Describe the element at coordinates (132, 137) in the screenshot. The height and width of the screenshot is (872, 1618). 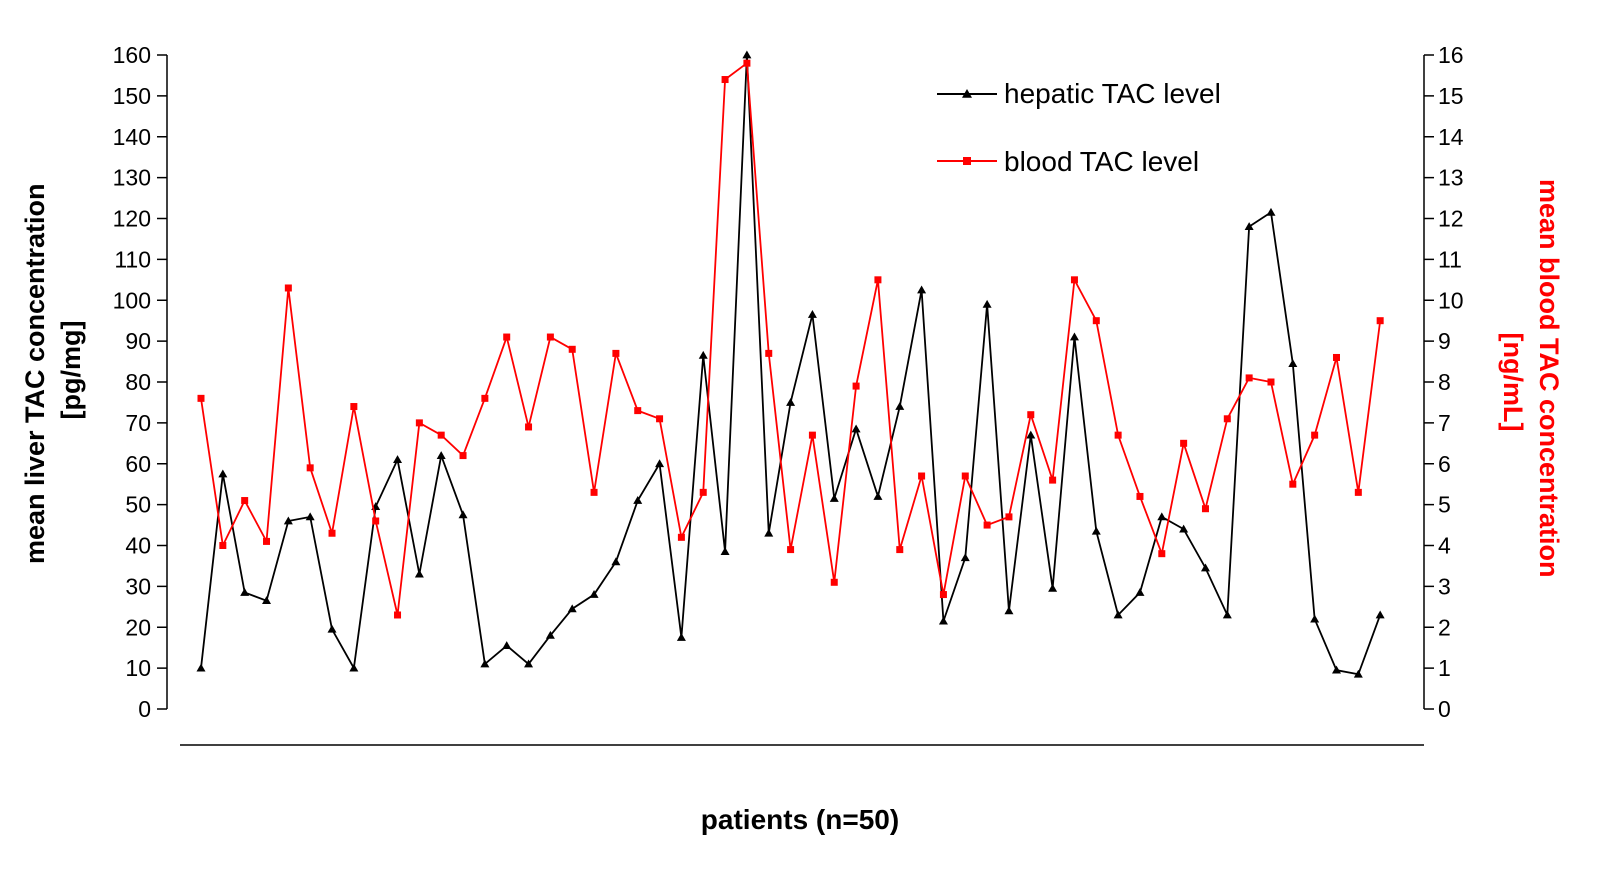
I see `left-tick-label: 140` at that location.